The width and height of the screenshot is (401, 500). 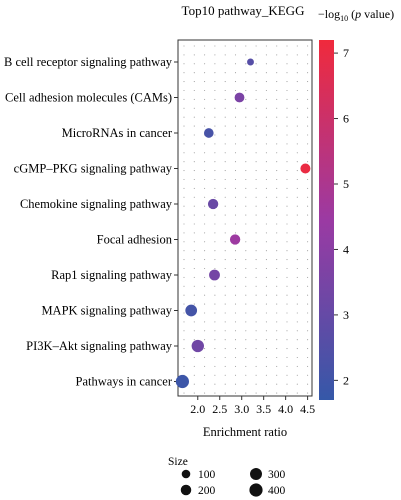 I want to click on chart-title: Top10 pathway_KEGG, so click(x=243, y=10).